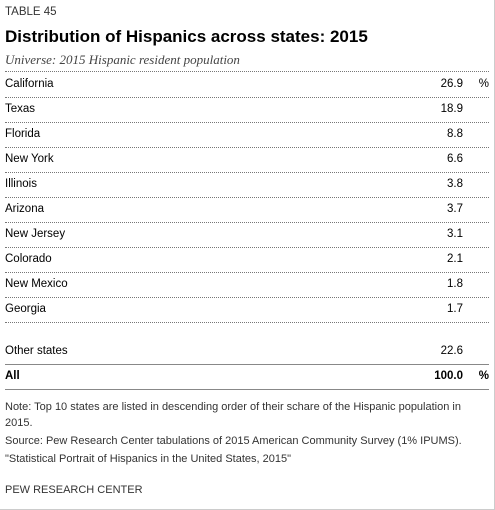  I want to click on row-value: 26.9, so click(451, 84).